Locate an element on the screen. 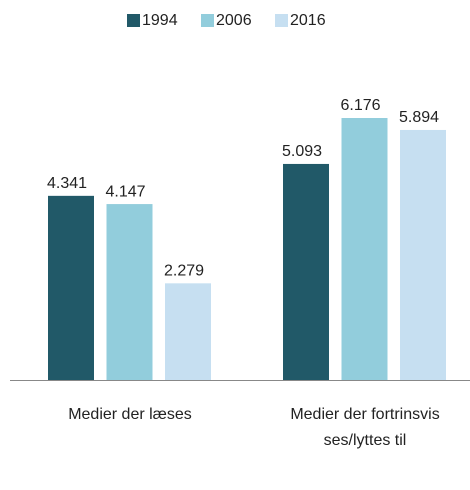 This screenshot has width=470, height=490. value-label: 2.279 is located at coordinates (184, 271).